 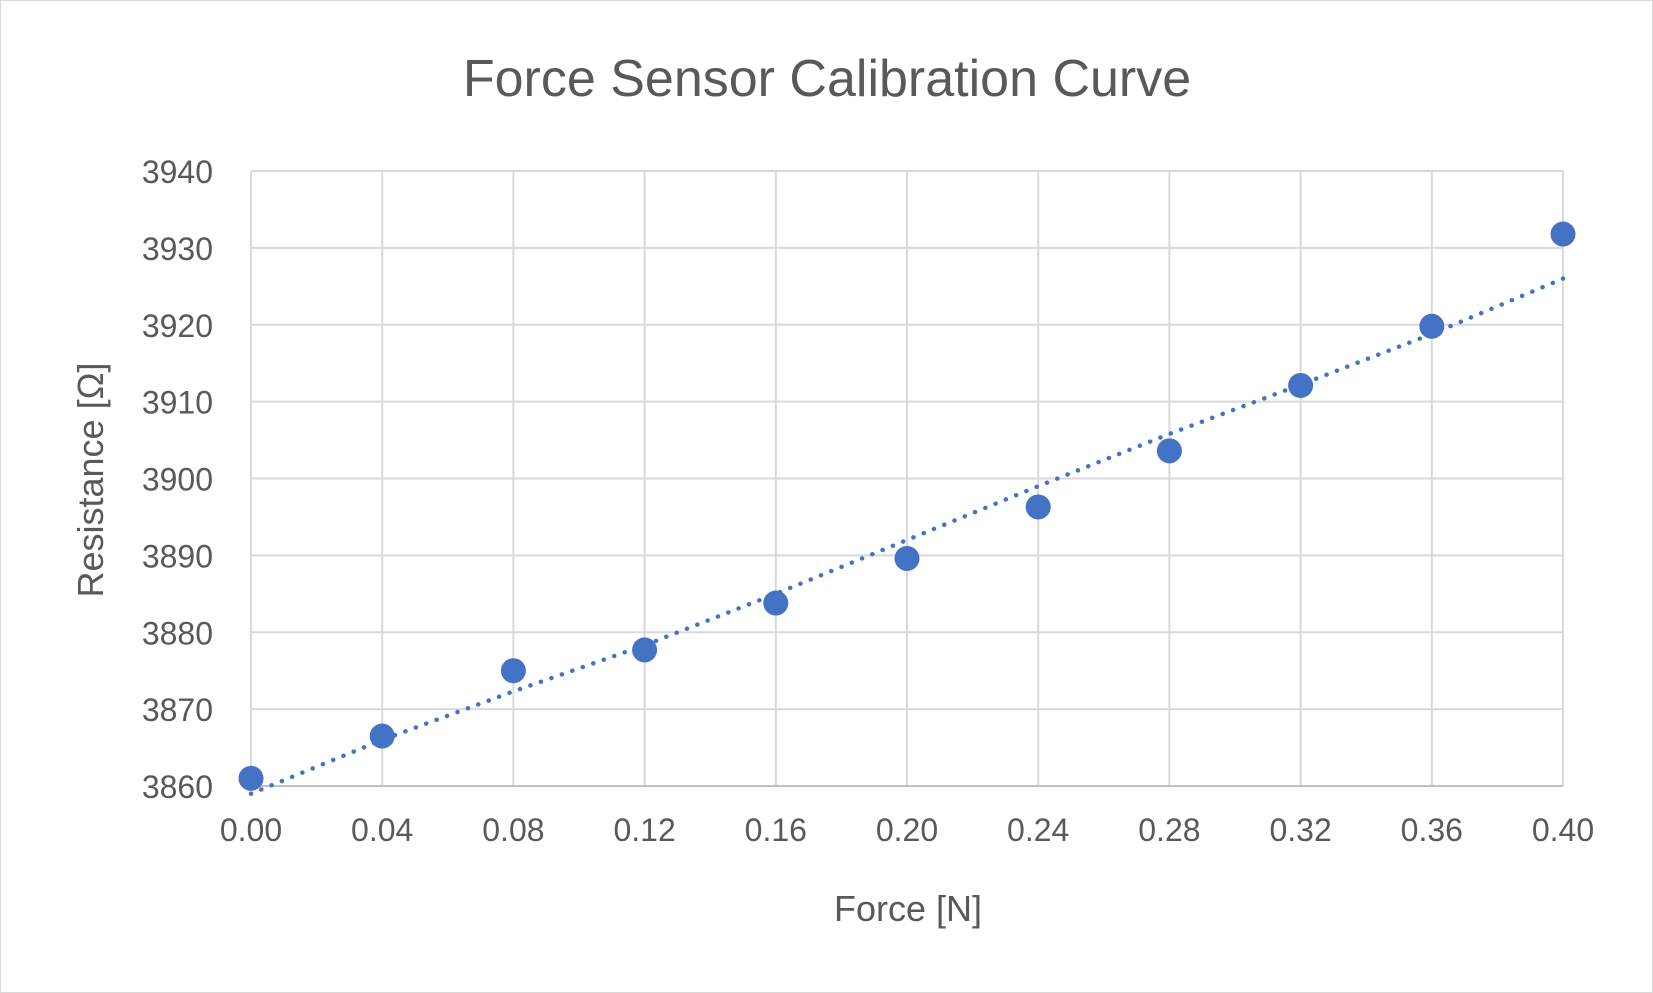 What do you see at coordinates (177, 403) in the screenshot?
I see `y-tick-label: 3910` at bounding box center [177, 403].